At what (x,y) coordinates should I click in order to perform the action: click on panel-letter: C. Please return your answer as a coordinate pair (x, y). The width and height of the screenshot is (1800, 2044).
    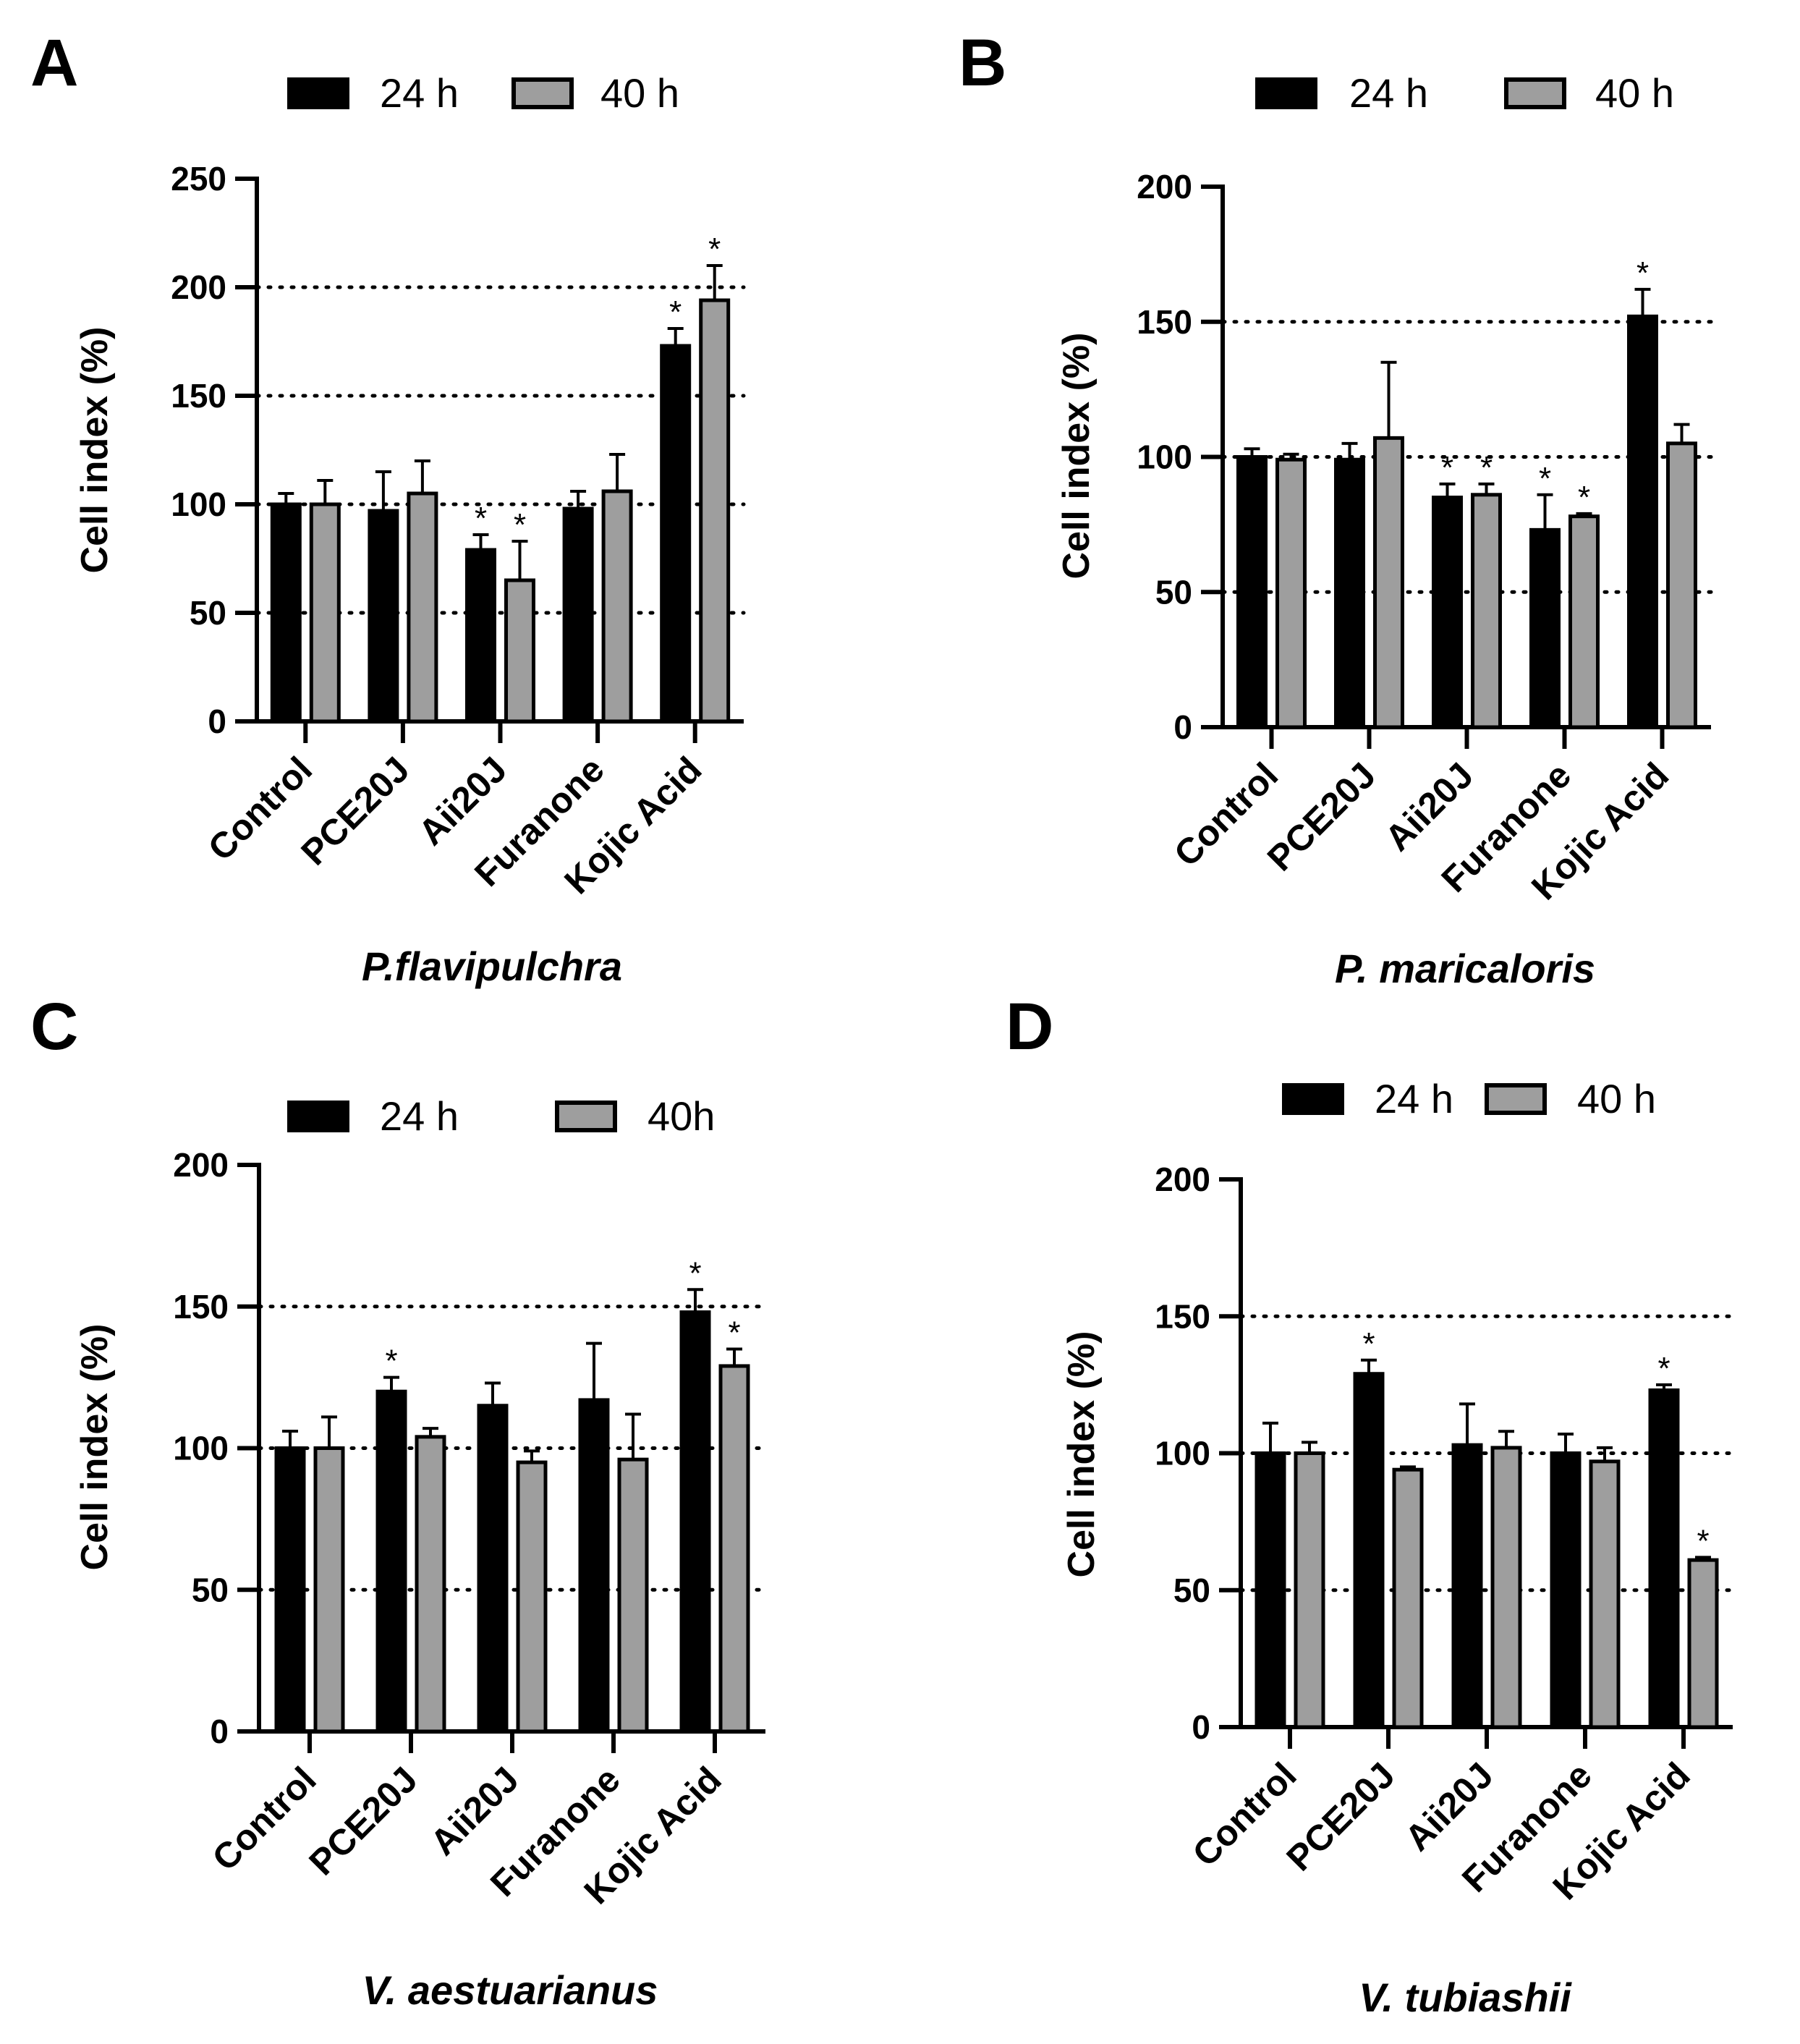
    Looking at the image, I should click on (54, 1027).